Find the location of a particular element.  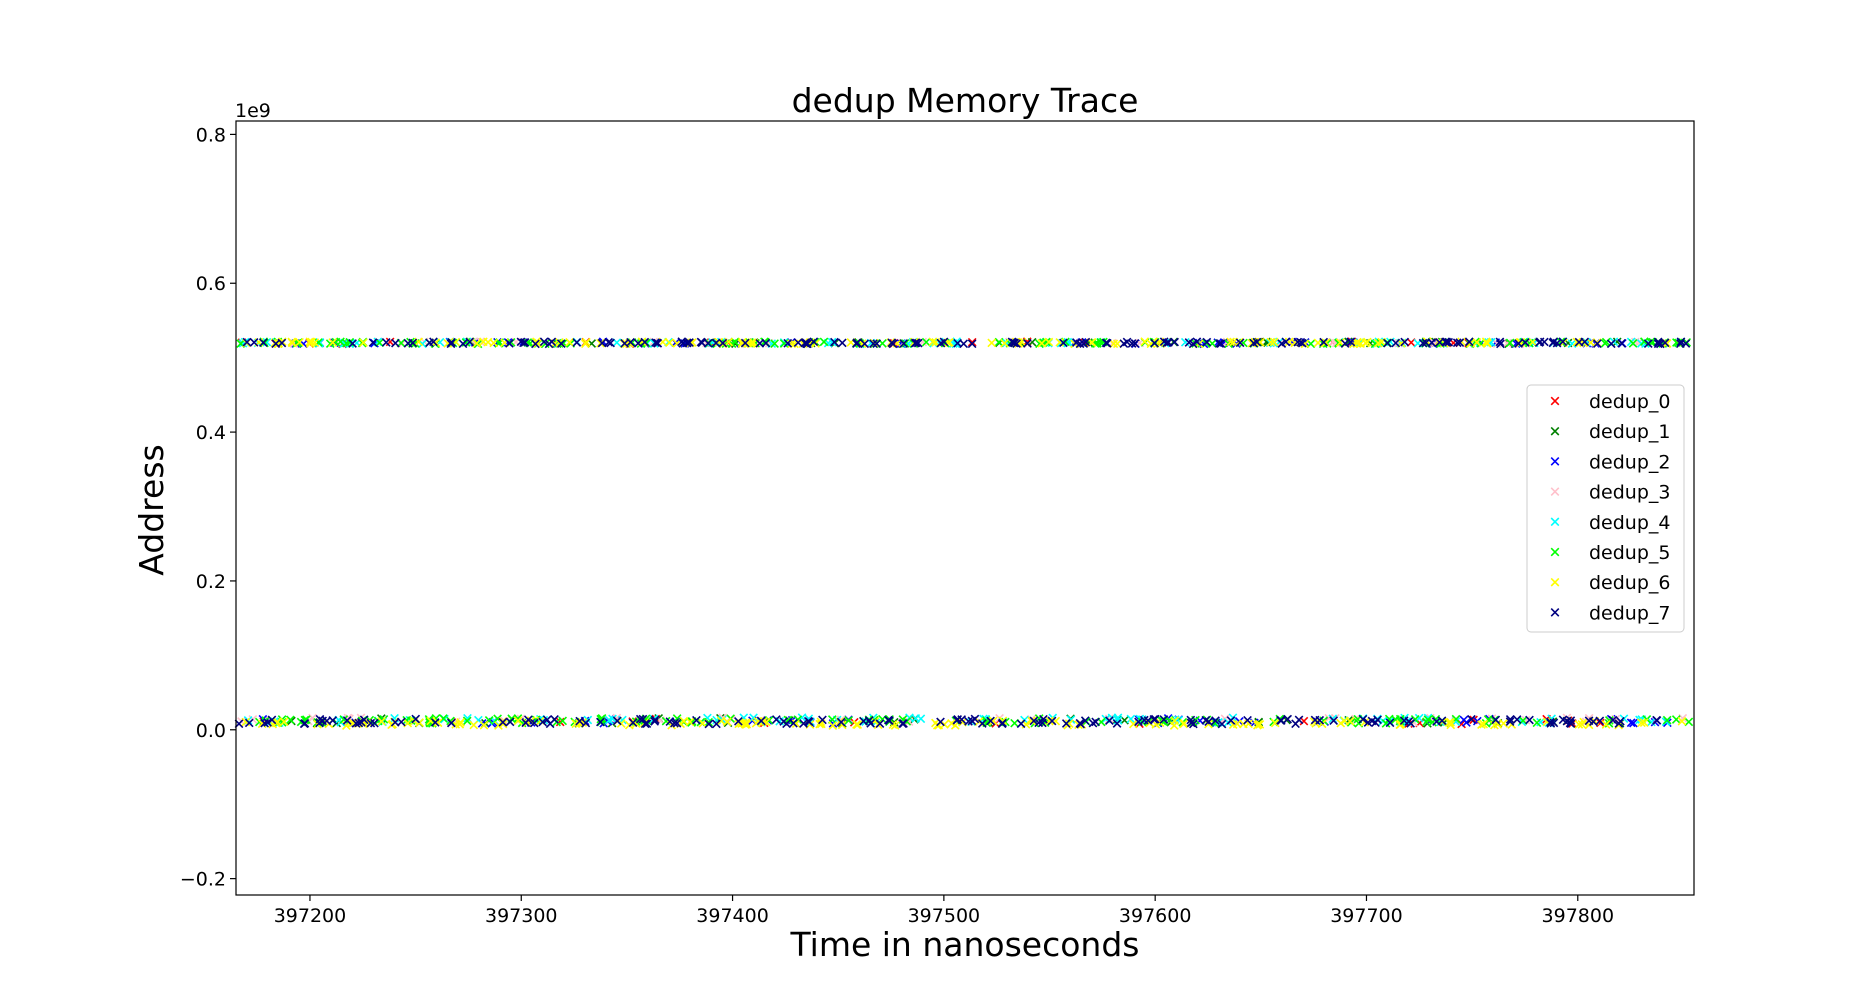

x-tick-label: 397400 is located at coordinates (732, 916).